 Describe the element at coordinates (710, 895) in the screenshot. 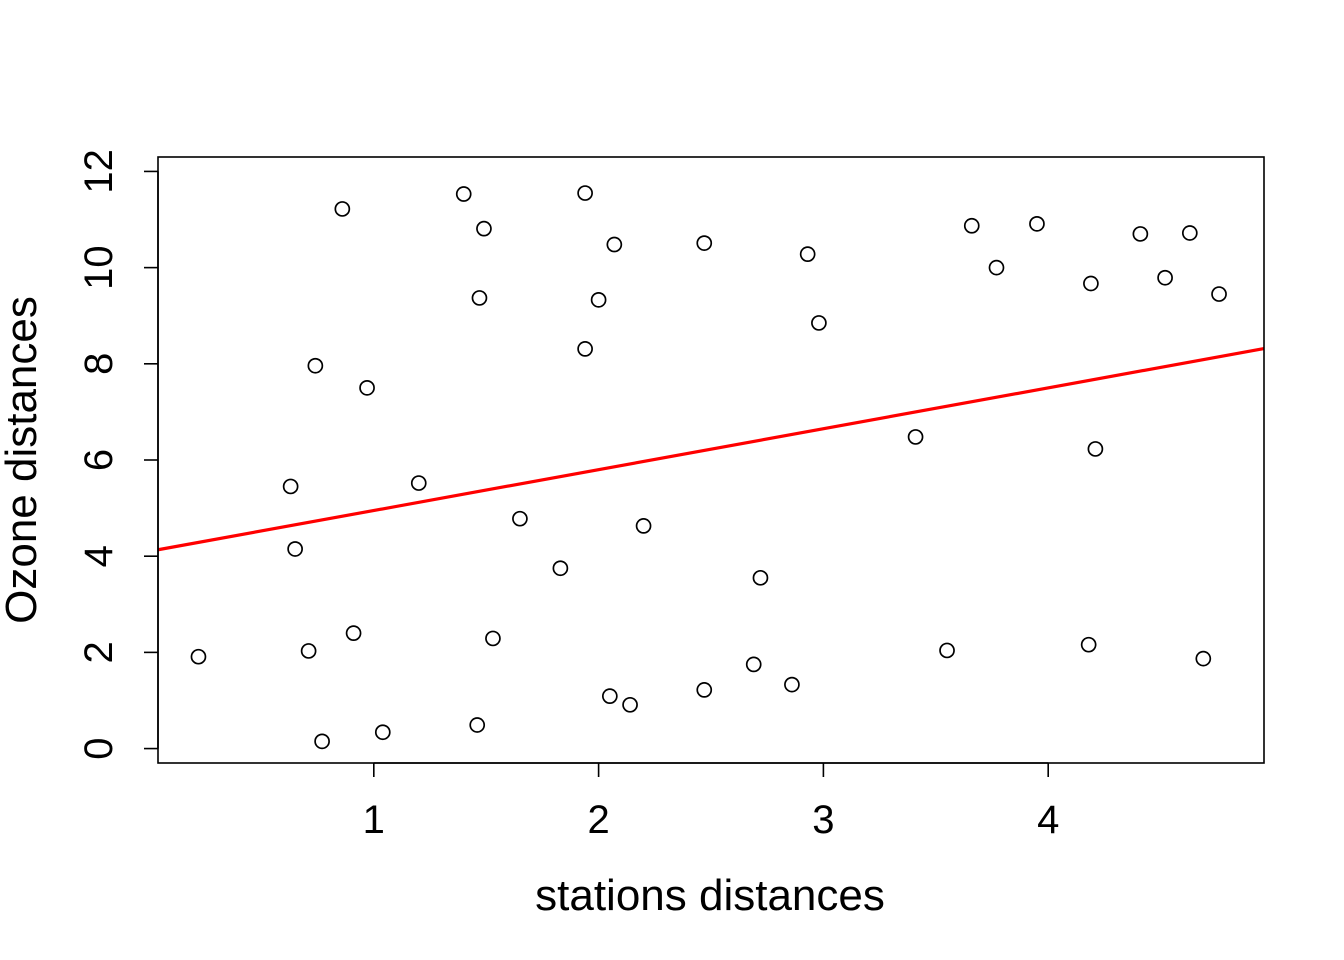

I see `x-axis-title: stations distances` at that location.